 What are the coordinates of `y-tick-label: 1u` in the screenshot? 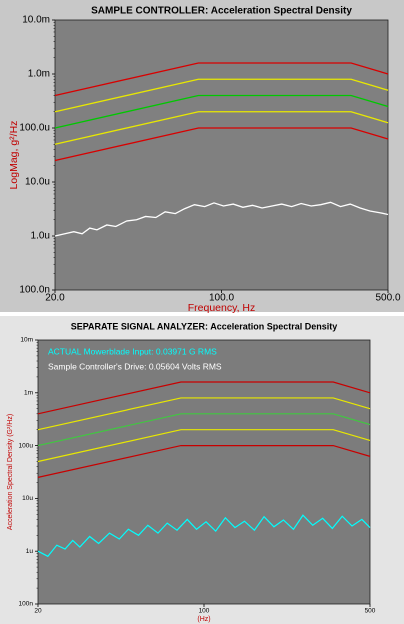 It's located at (30, 551).